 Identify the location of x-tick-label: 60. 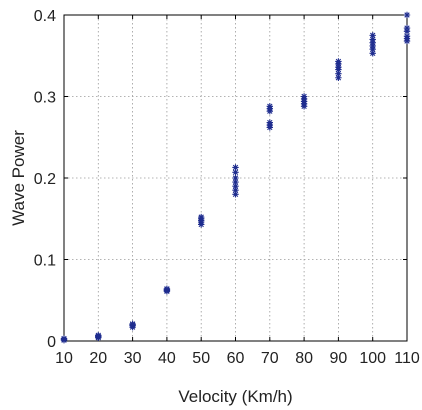
(236, 358).